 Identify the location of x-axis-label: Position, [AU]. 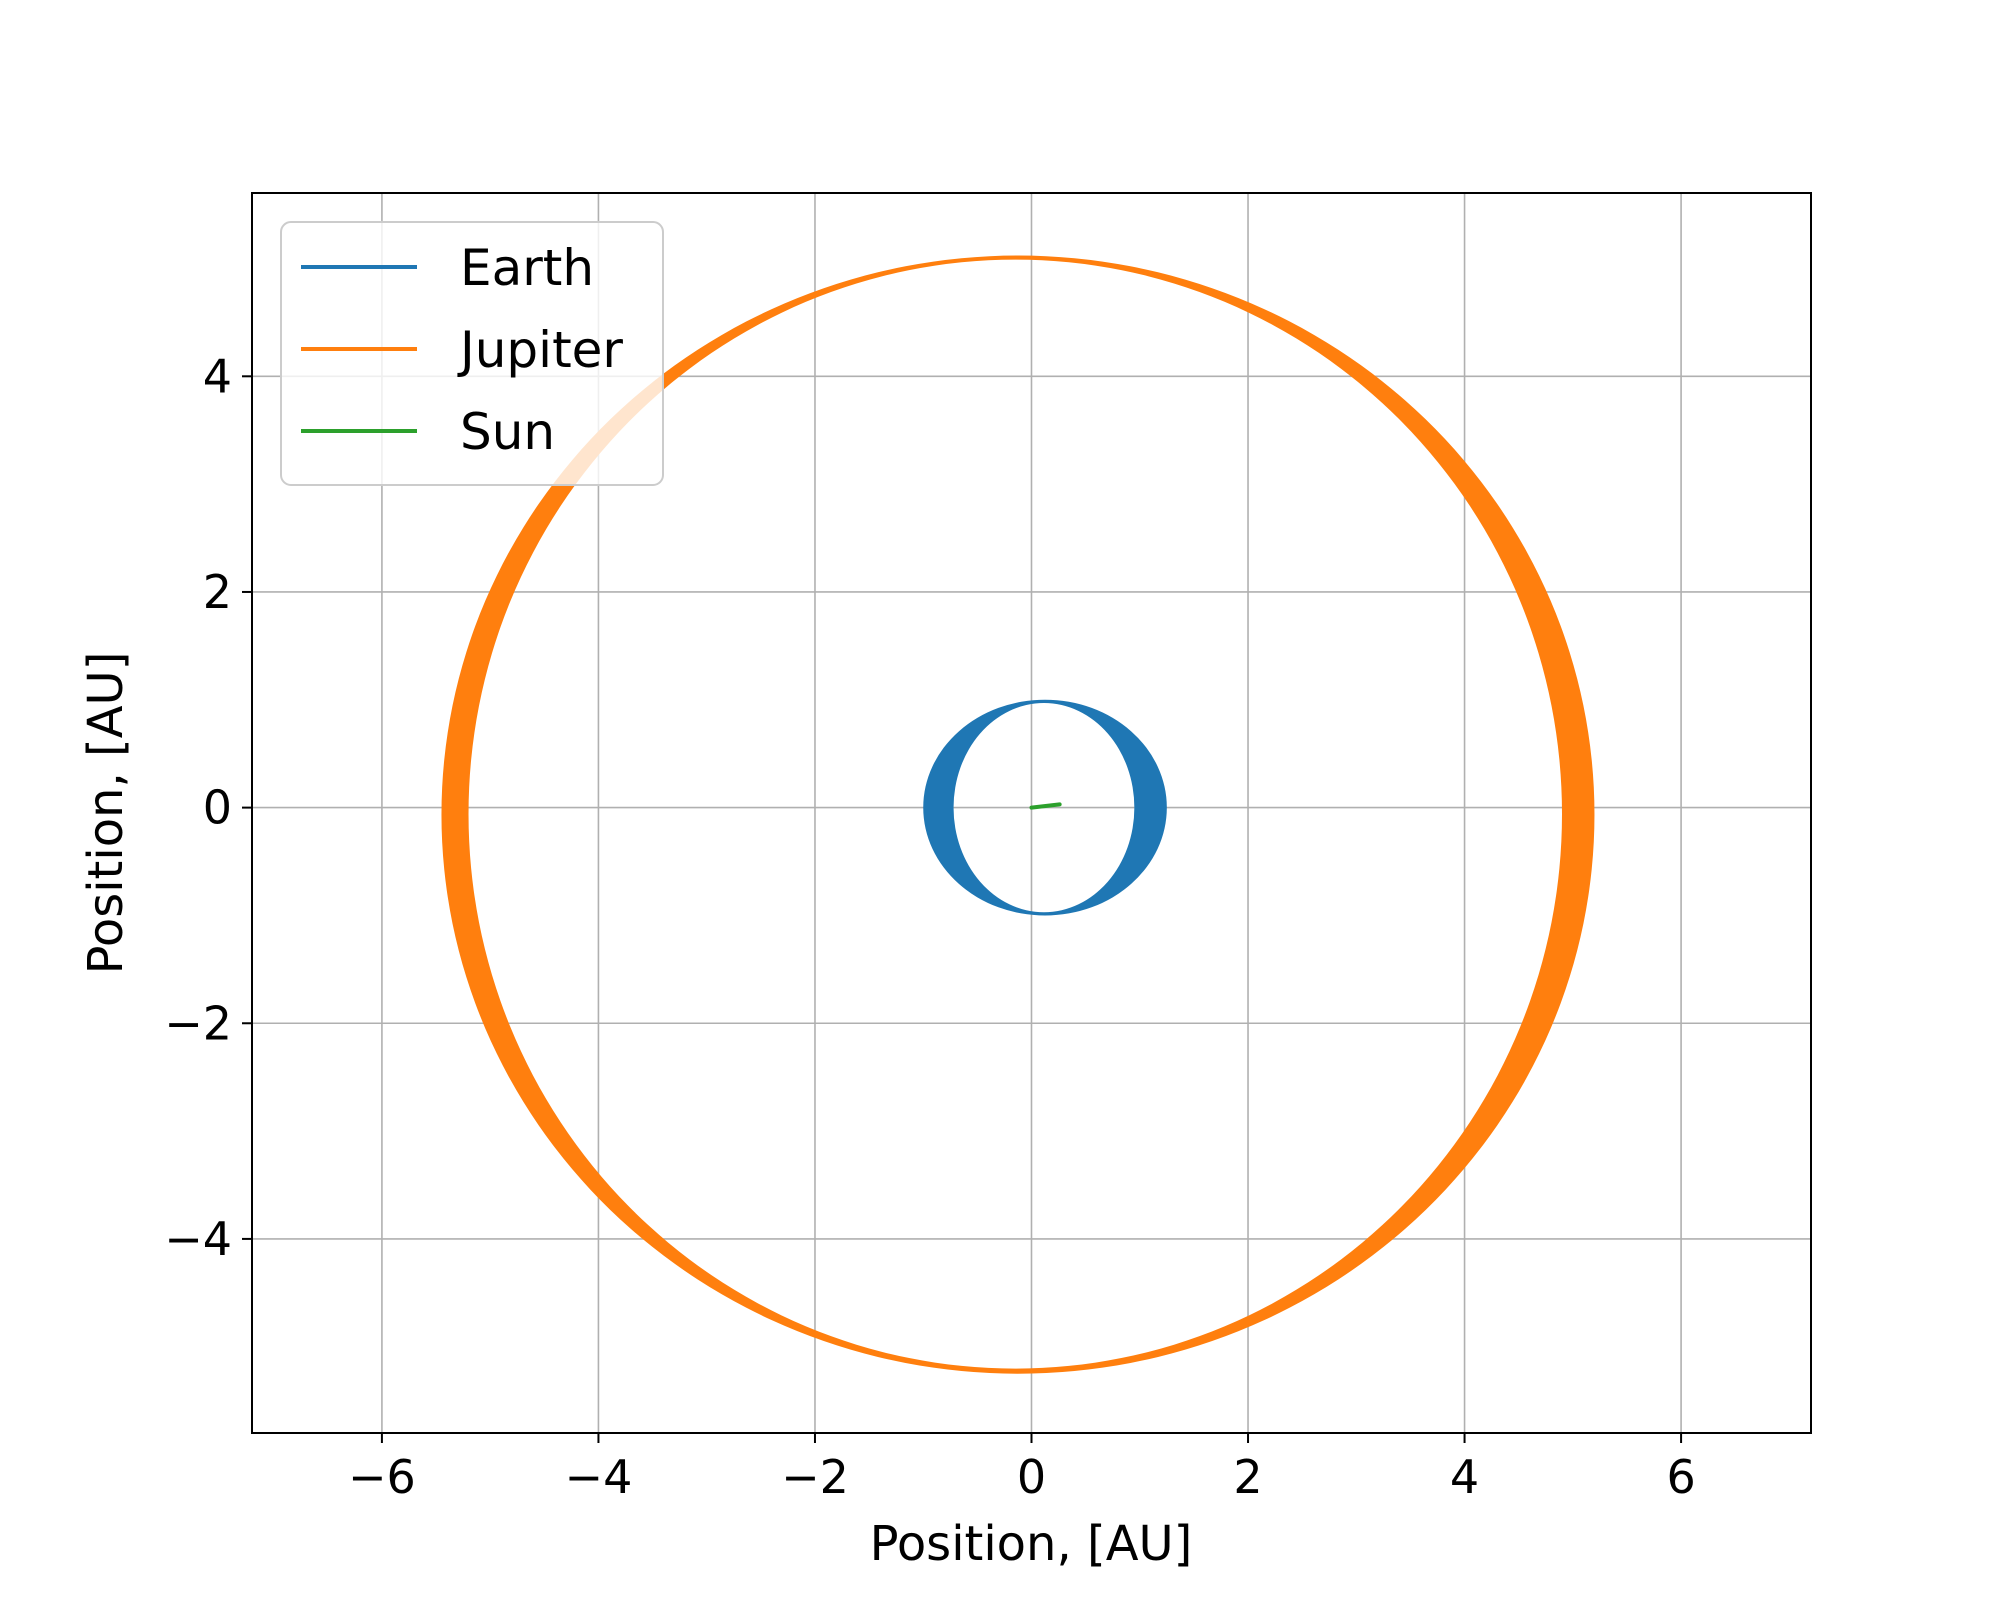
(1031, 1544).